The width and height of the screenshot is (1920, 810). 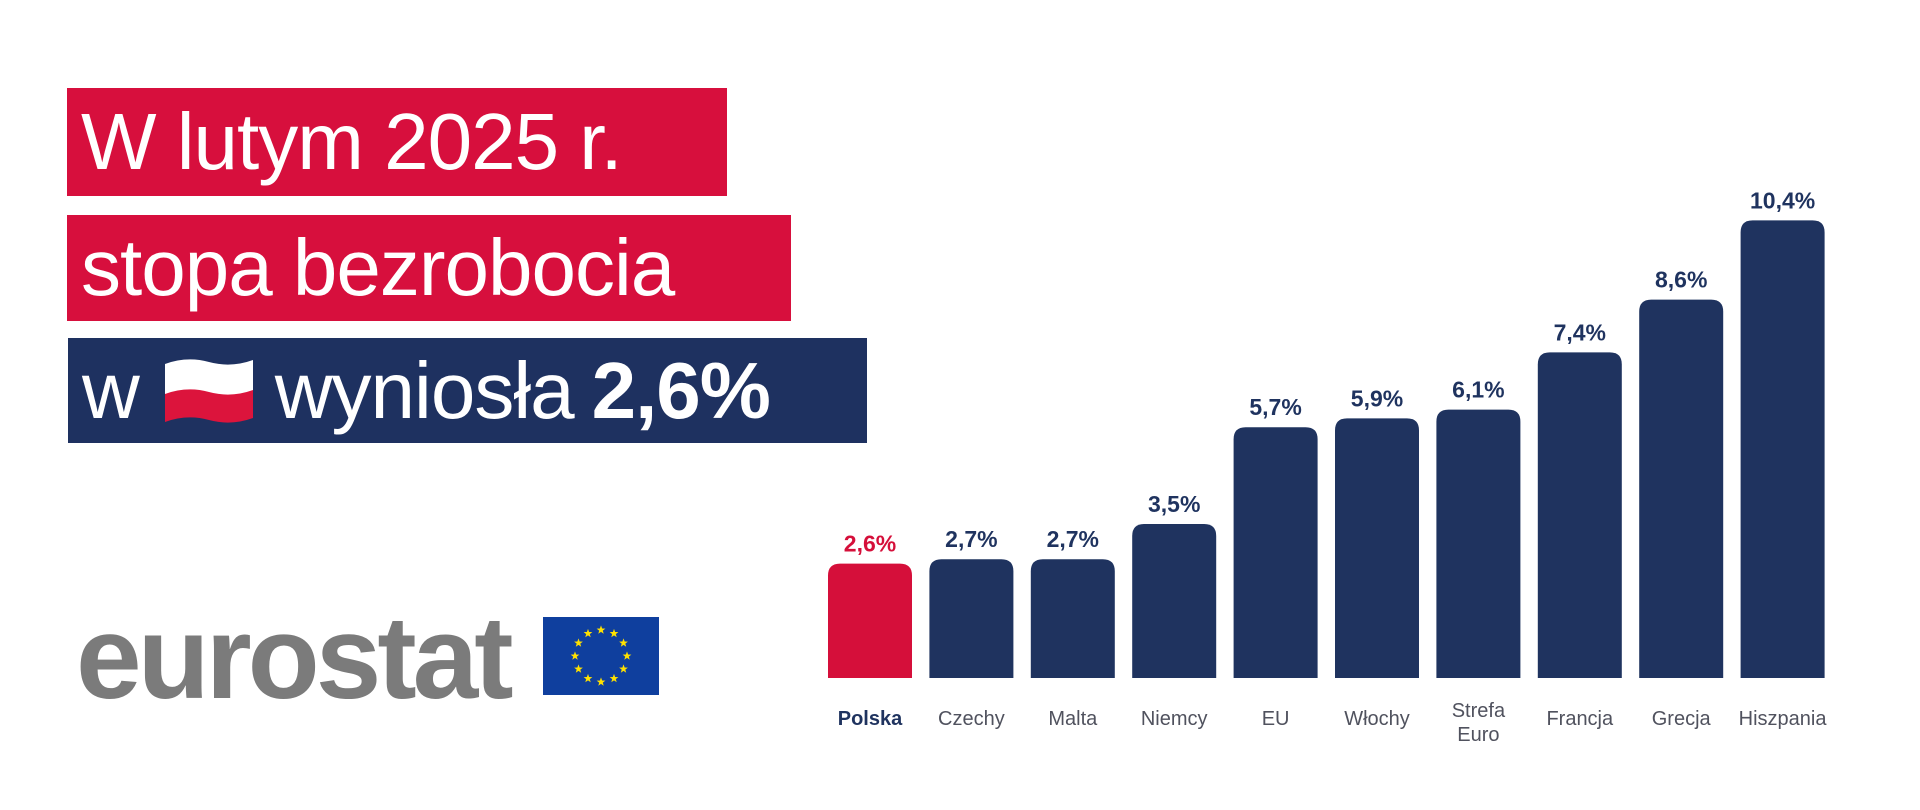 I want to click on bar-strefa-euro, so click(x=1478, y=543).